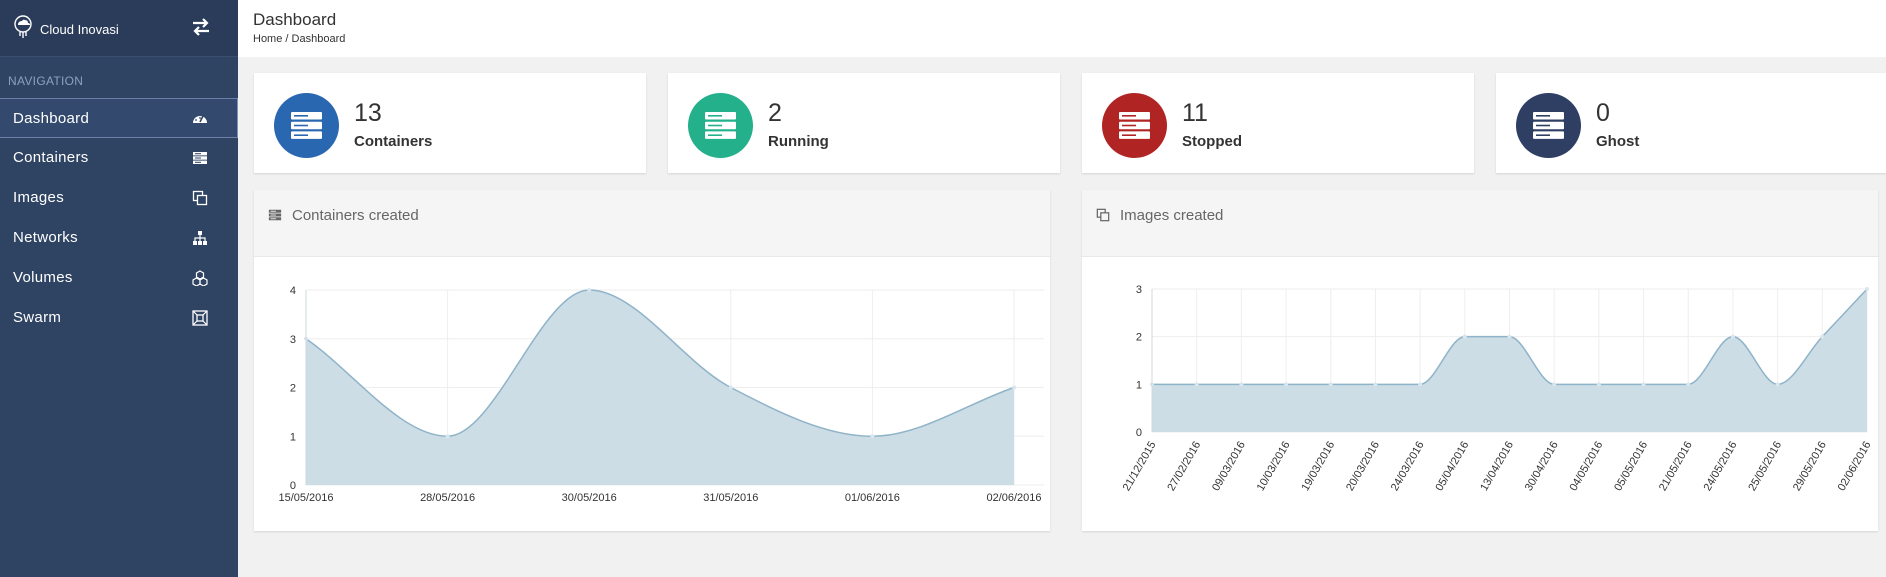  What do you see at coordinates (119, 198) in the screenshot?
I see `sidebar-item-images: Images` at bounding box center [119, 198].